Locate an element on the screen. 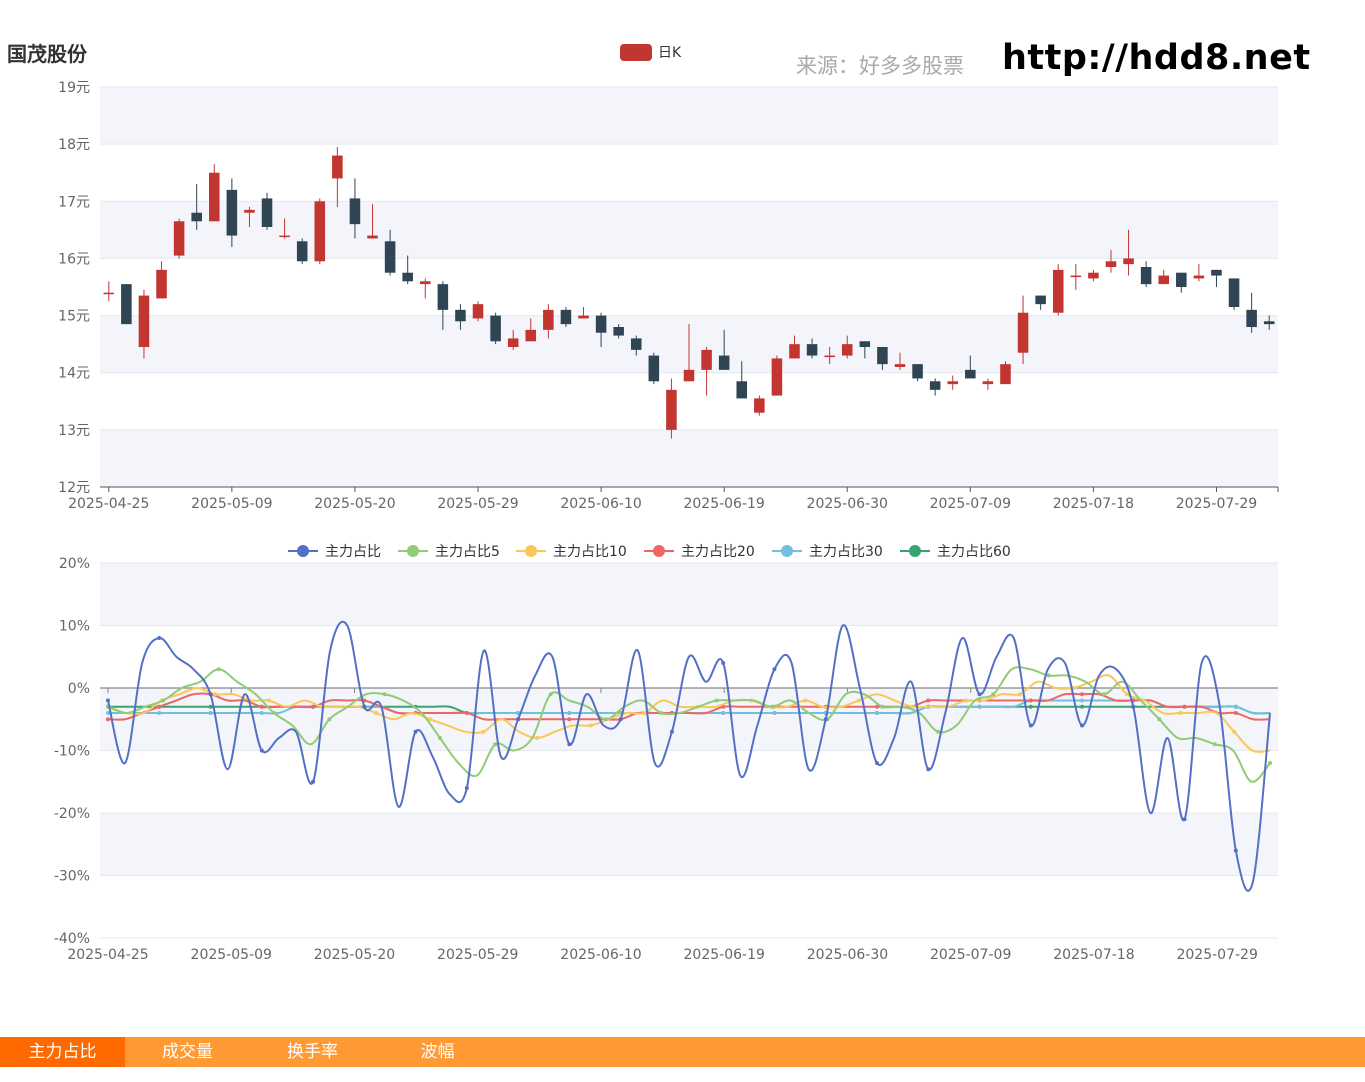 This screenshot has width=1365, height=1082. tab-volume: 成交量 is located at coordinates (187, 1052).